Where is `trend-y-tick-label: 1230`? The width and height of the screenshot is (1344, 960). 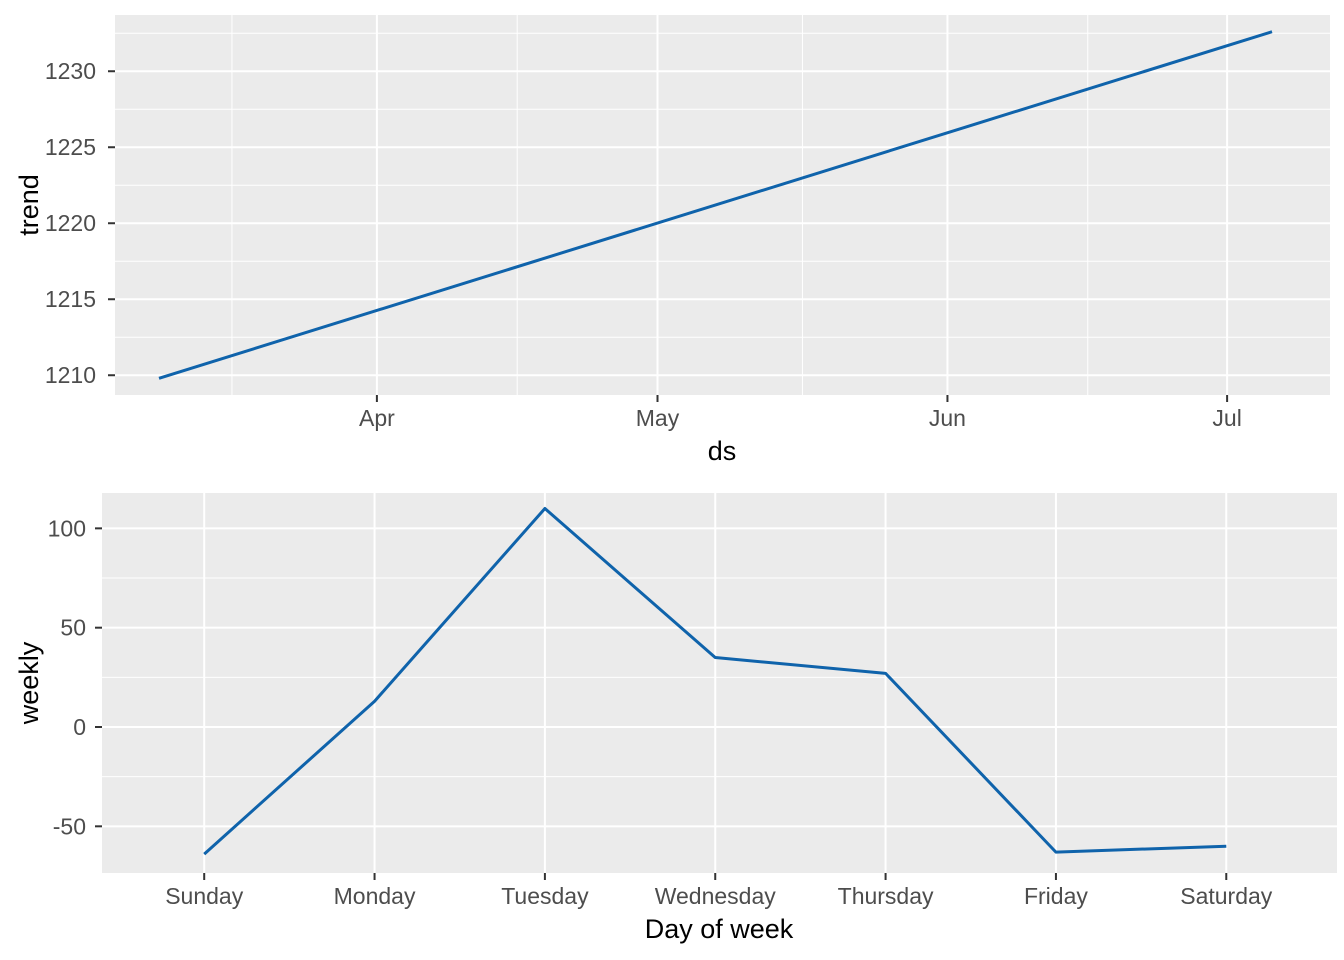
trend-y-tick-label: 1230 is located at coordinates (70, 71).